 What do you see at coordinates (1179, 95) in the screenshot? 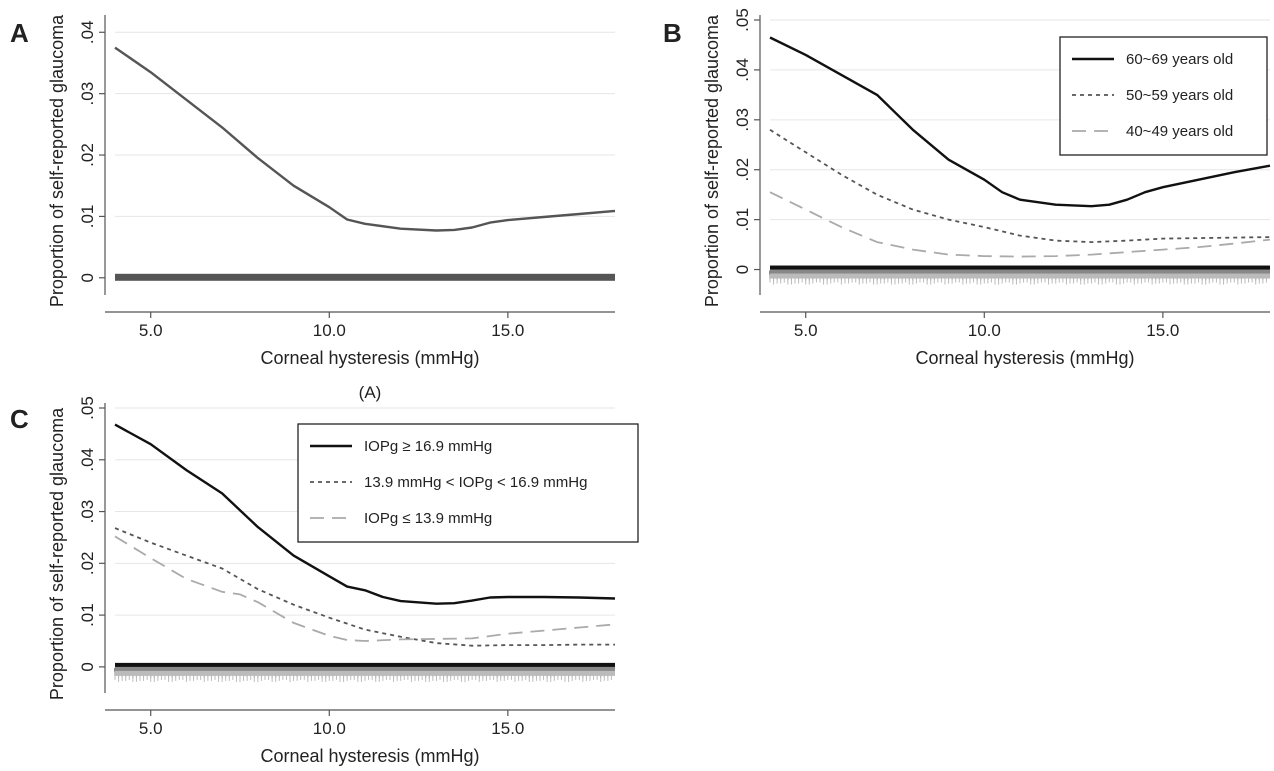
I see `legend-label: 50~59 years old` at bounding box center [1179, 95].